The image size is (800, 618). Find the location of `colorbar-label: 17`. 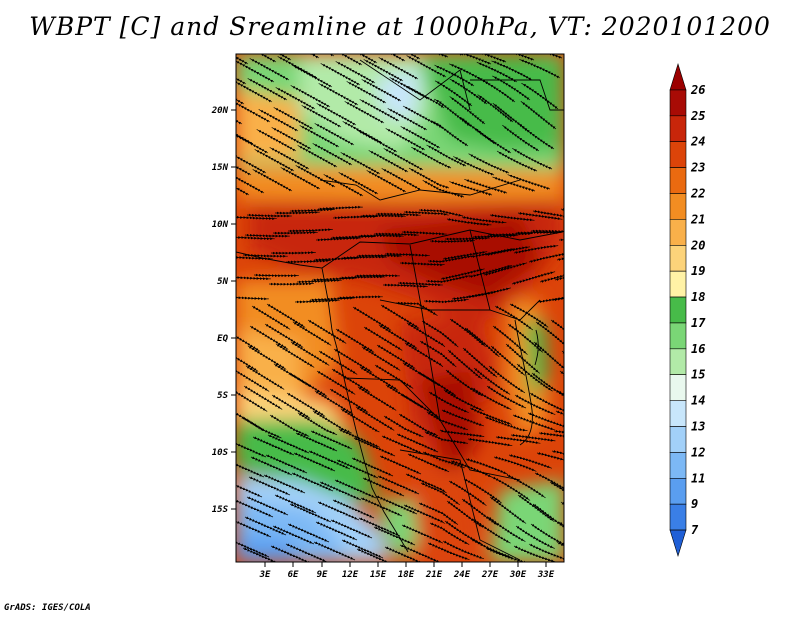

colorbar-label: 17 is located at coordinates (698, 323).